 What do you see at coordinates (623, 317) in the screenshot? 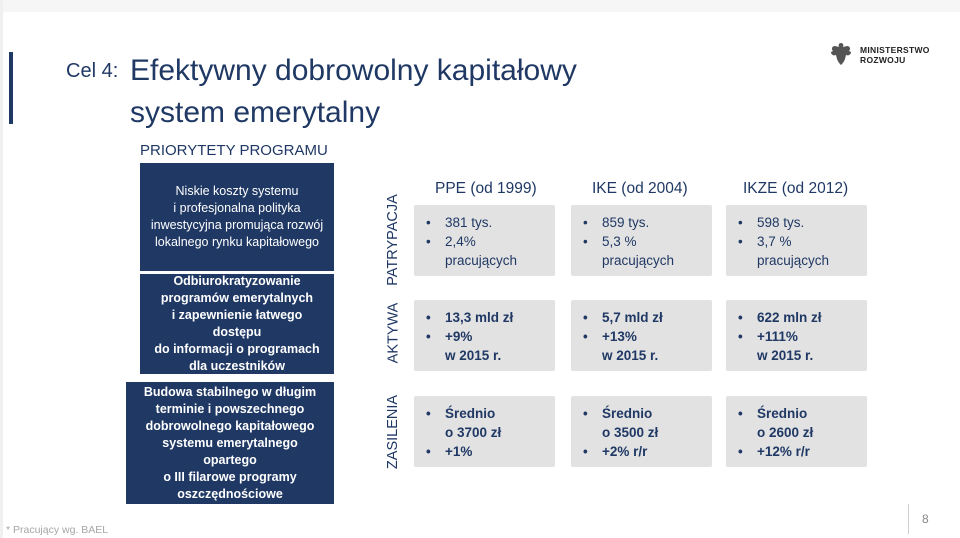
I see `cell-line: 5,7 mld zł` at bounding box center [623, 317].